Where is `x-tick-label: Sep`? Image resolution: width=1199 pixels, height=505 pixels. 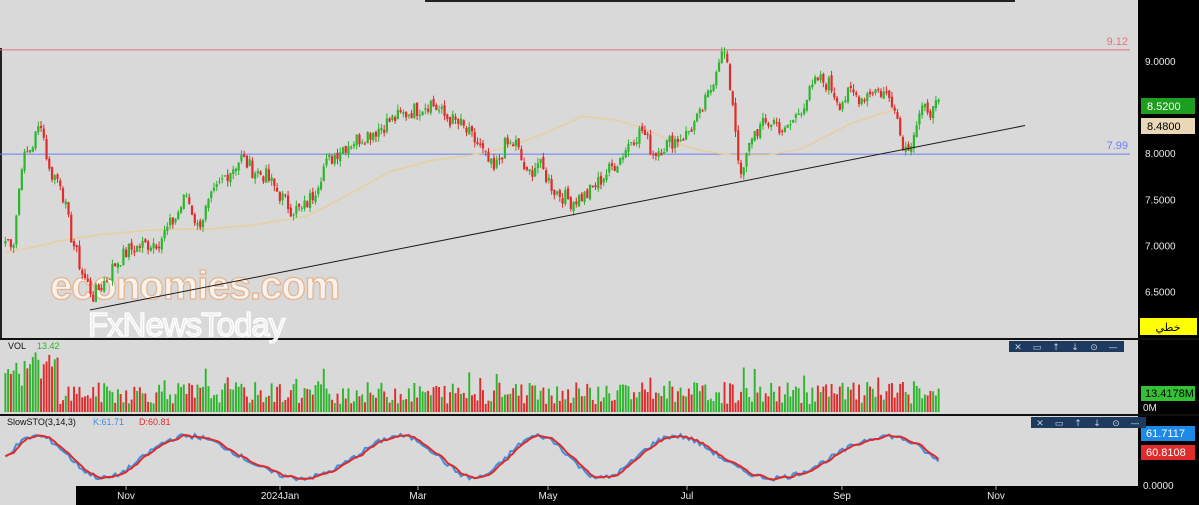
x-tick-label: Sep is located at coordinates (842, 496).